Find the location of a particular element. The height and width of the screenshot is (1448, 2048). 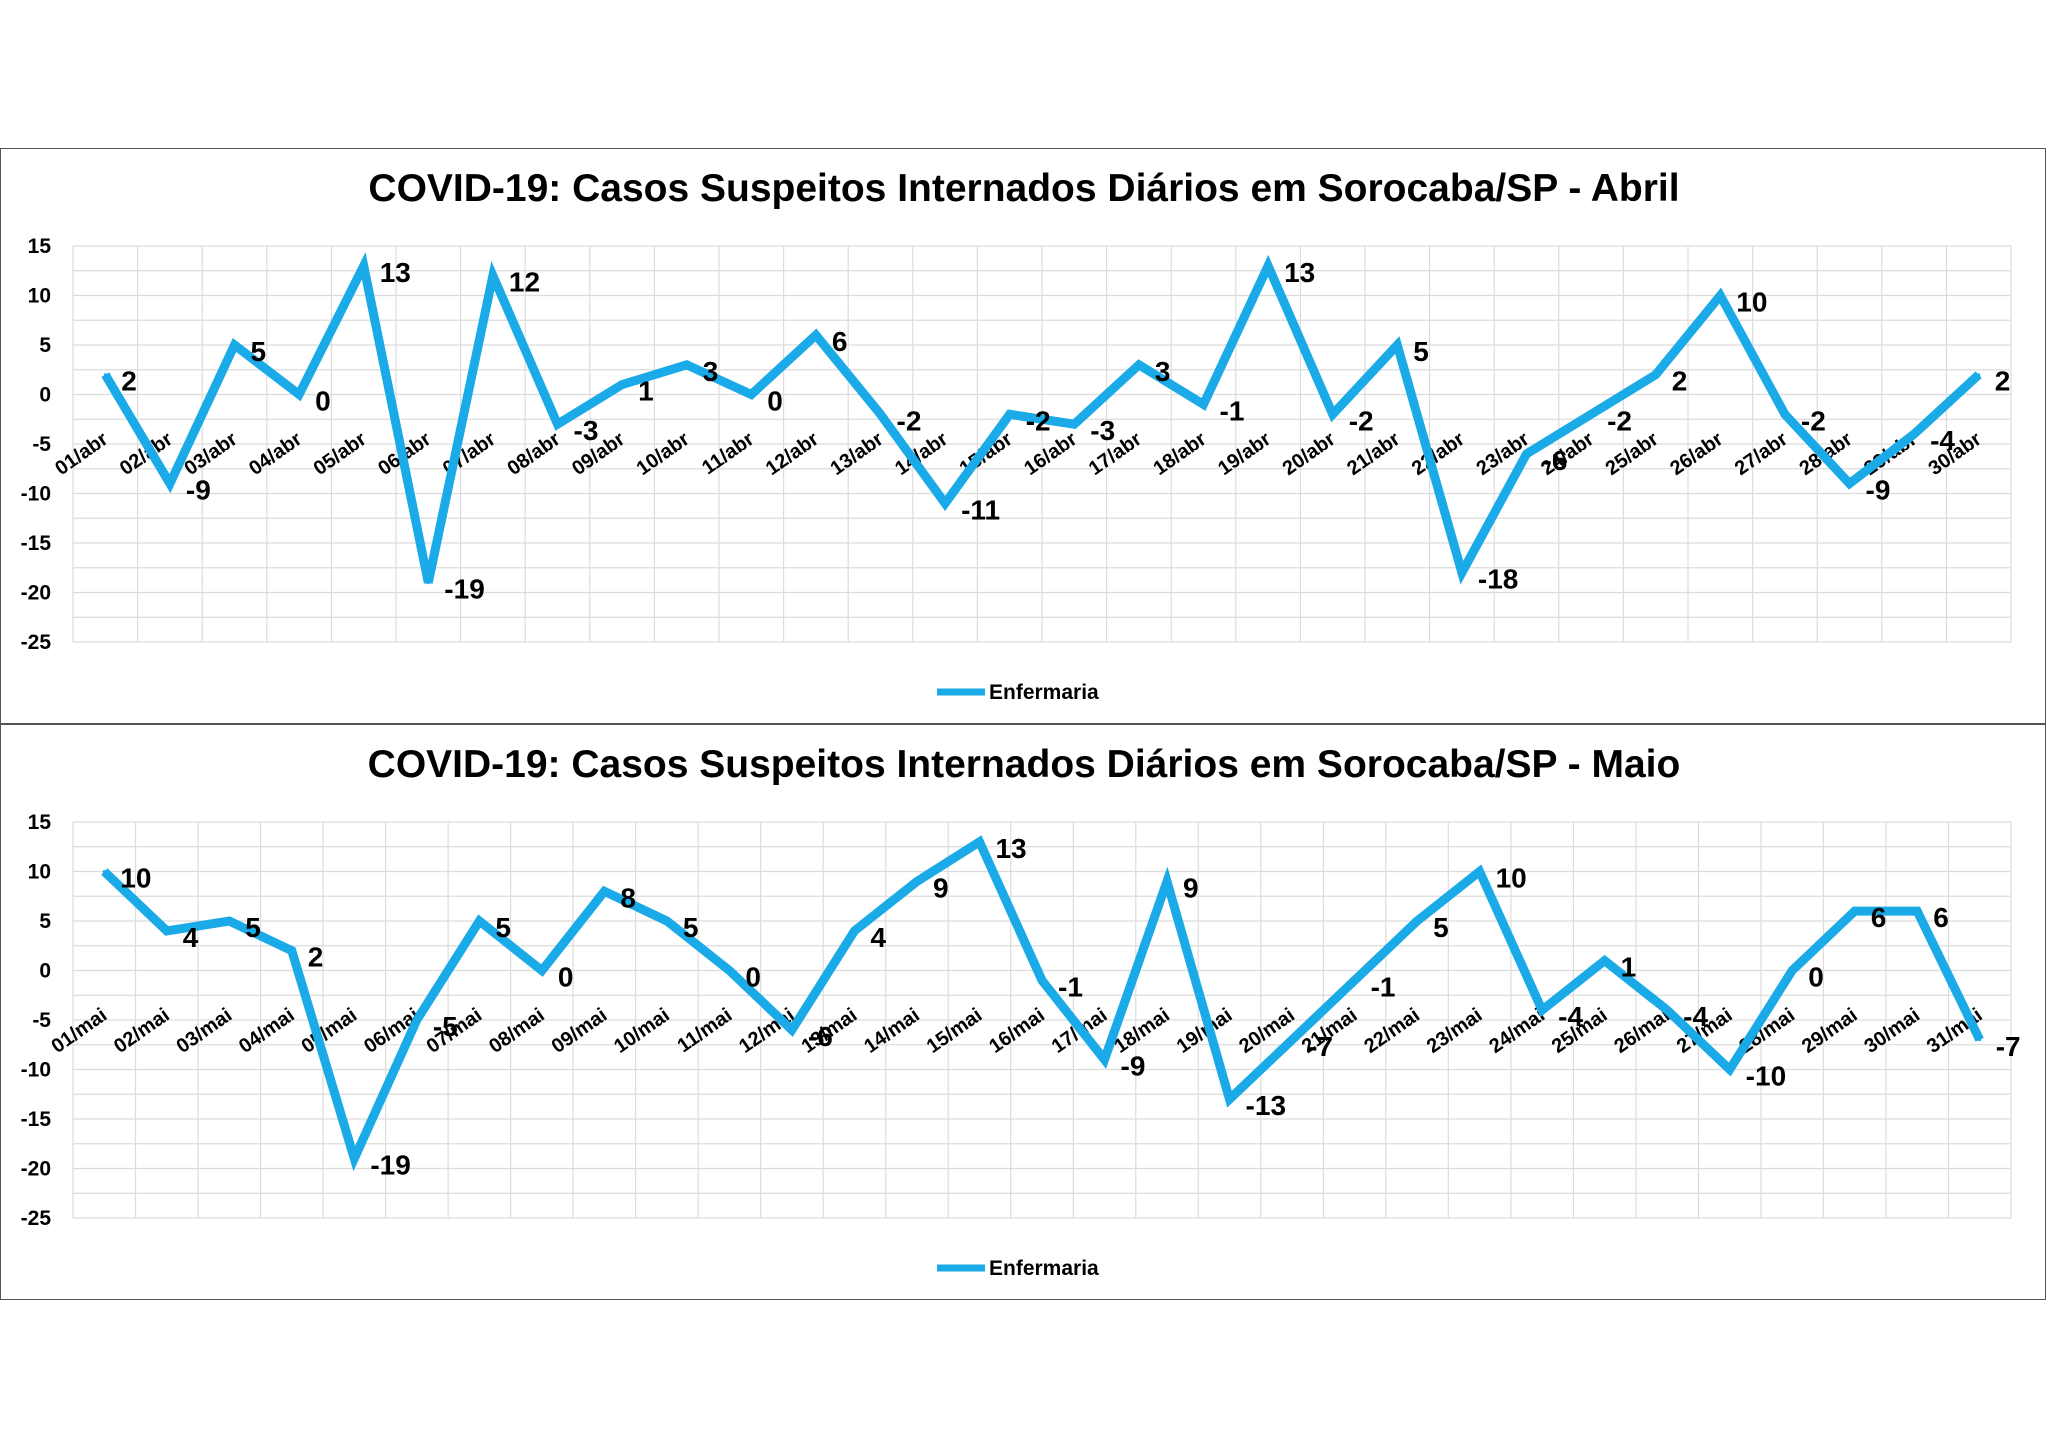

y-tick-label: -10 is located at coordinates (36, 1070).